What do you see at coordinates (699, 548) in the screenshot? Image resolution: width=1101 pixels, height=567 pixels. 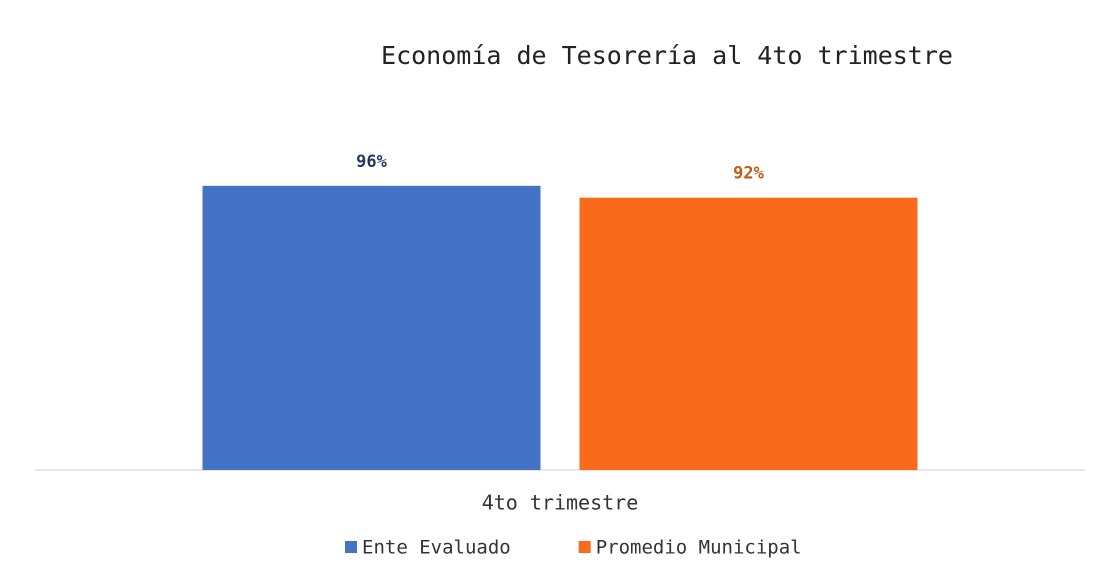 I see `legend-label: Promedio Municipal` at bounding box center [699, 548].